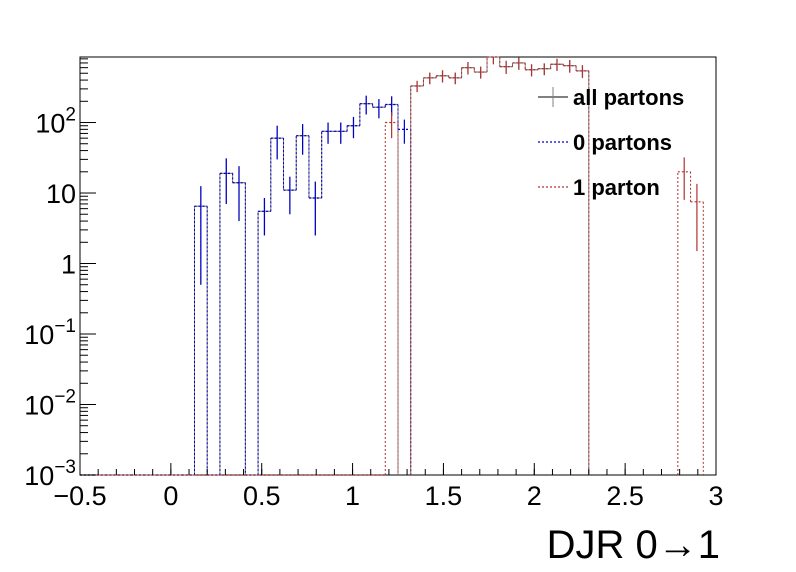 The width and height of the screenshot is (796, 572). Describe the element at coordinates (628, 97) in the screenshot. I see `legend-label-0: all partons` at that location.